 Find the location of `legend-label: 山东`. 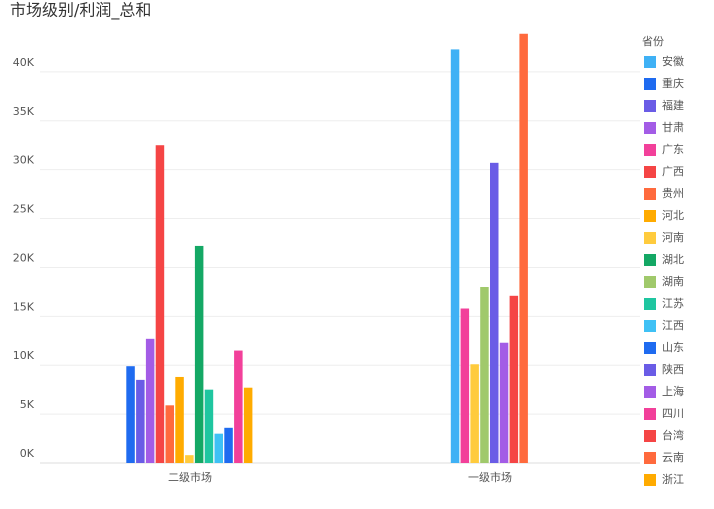

legend-label: 山东 is located at coordinates (673, 347).